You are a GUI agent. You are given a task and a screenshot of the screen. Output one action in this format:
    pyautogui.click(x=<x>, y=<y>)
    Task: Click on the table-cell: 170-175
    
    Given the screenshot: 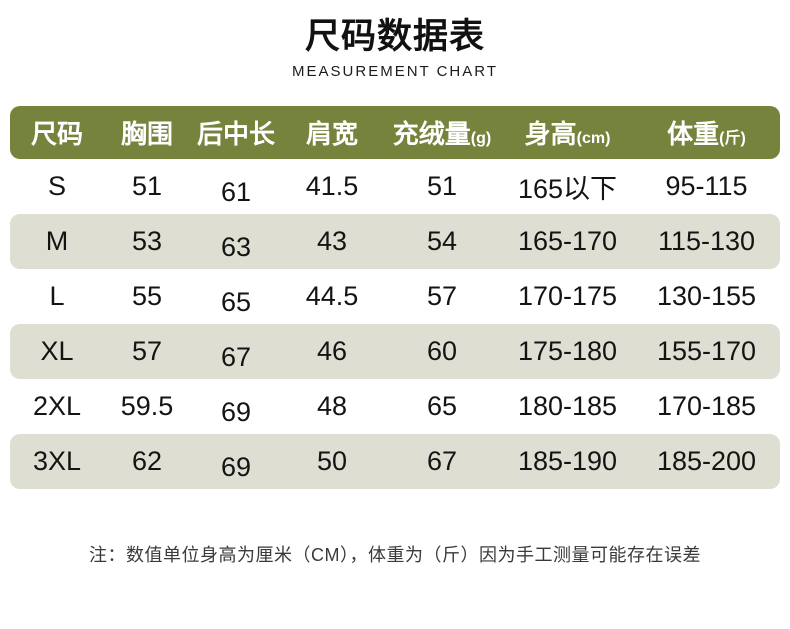 What is the action you would take?
    pyautogui.click(x=567, y=296)
    